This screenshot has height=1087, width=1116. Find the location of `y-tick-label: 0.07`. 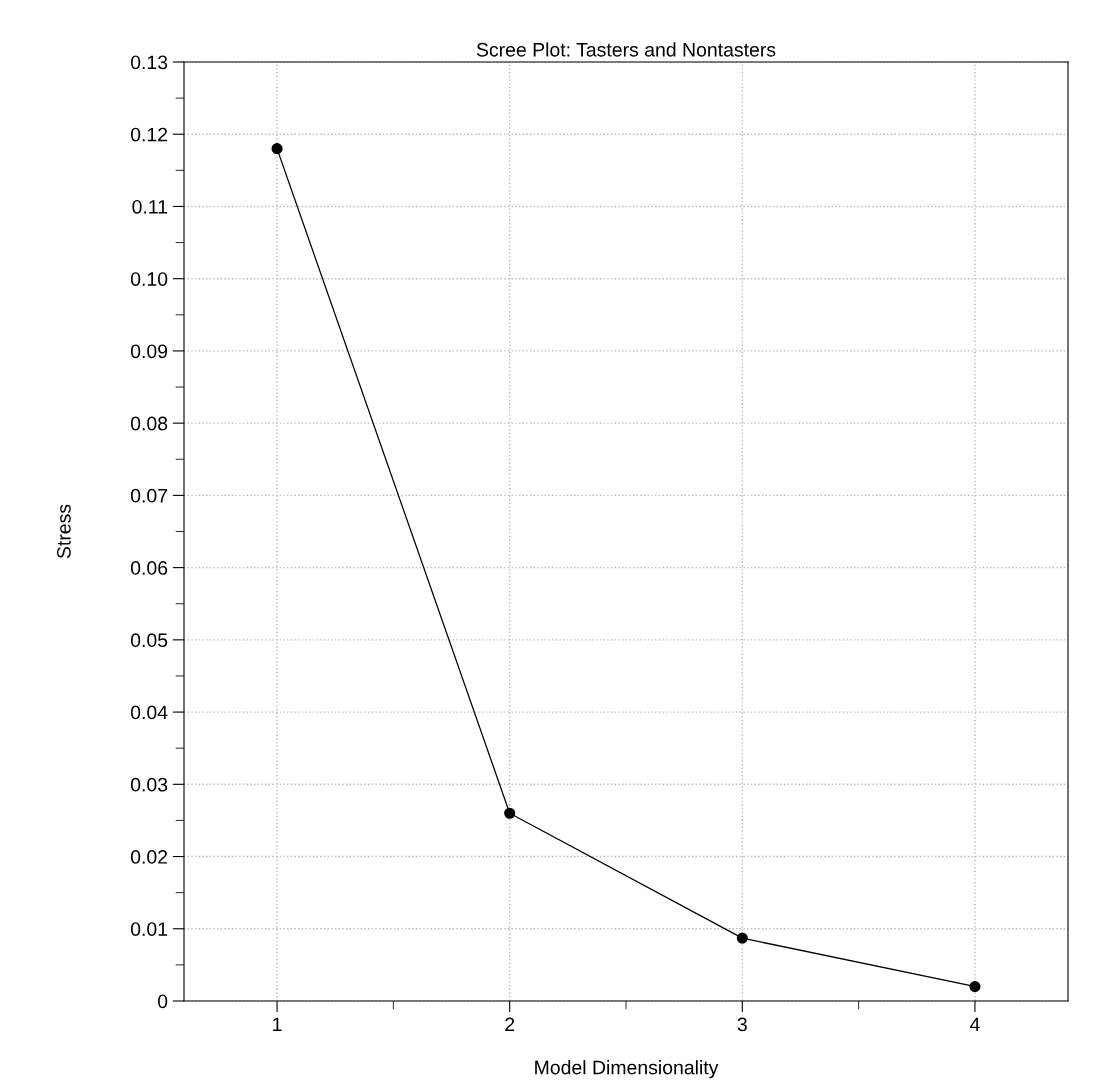

y-tick-label: 0.07 is located at coordinates (149, 495).